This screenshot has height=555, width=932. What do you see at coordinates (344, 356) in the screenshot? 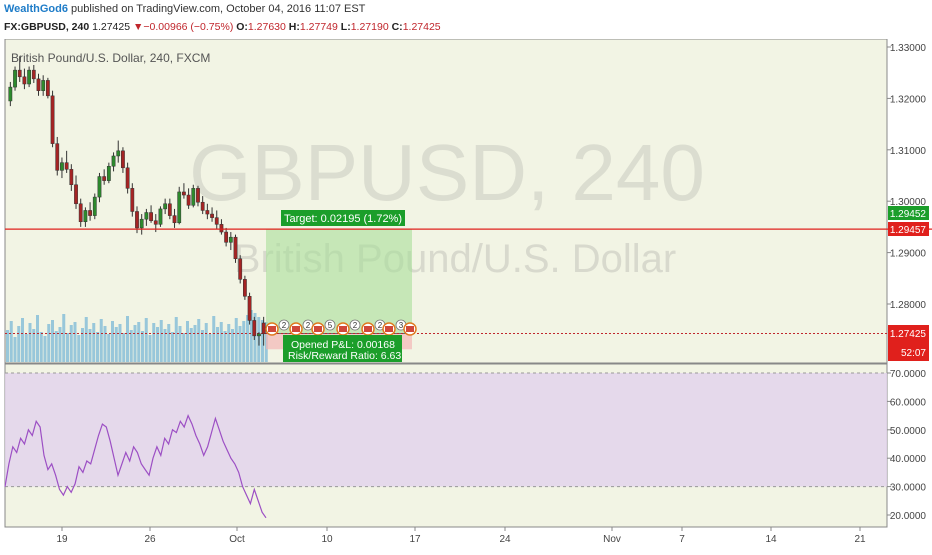
I see `risk-reward-text: Risk/Reward Ratio: 6.63` at bounding box center [344, 356].